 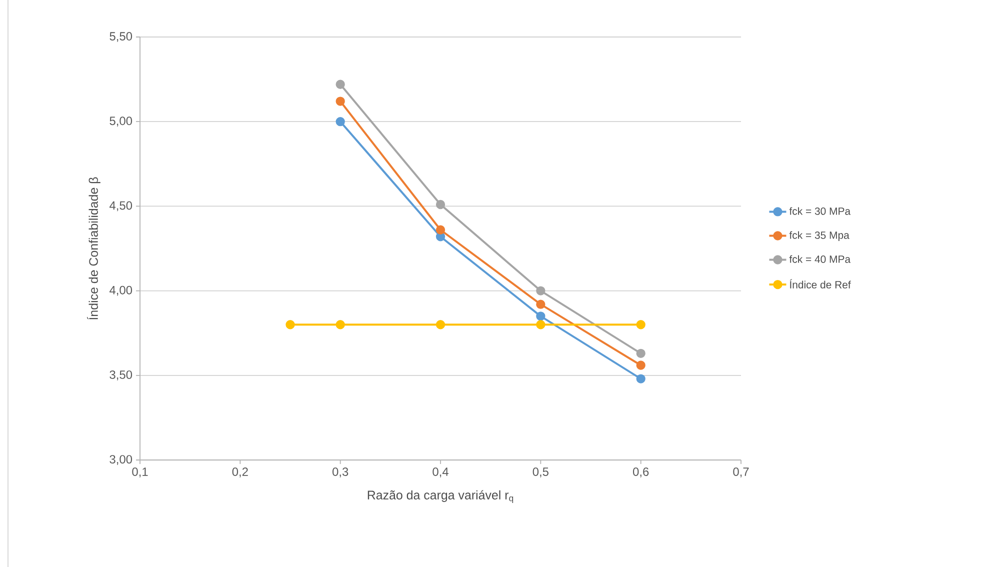 What do you see at coordinates (741, 473) in the screenshot?
I see `x-tick-label: 0,7` at bounding box center [741, 473].